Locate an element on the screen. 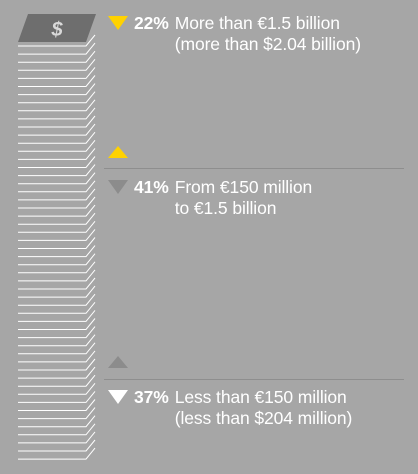 Image resolution: width=418 pixels, height=474 pixels. tier-small-label-line2: (less than $204 million) is located at coordinates (263, 418).